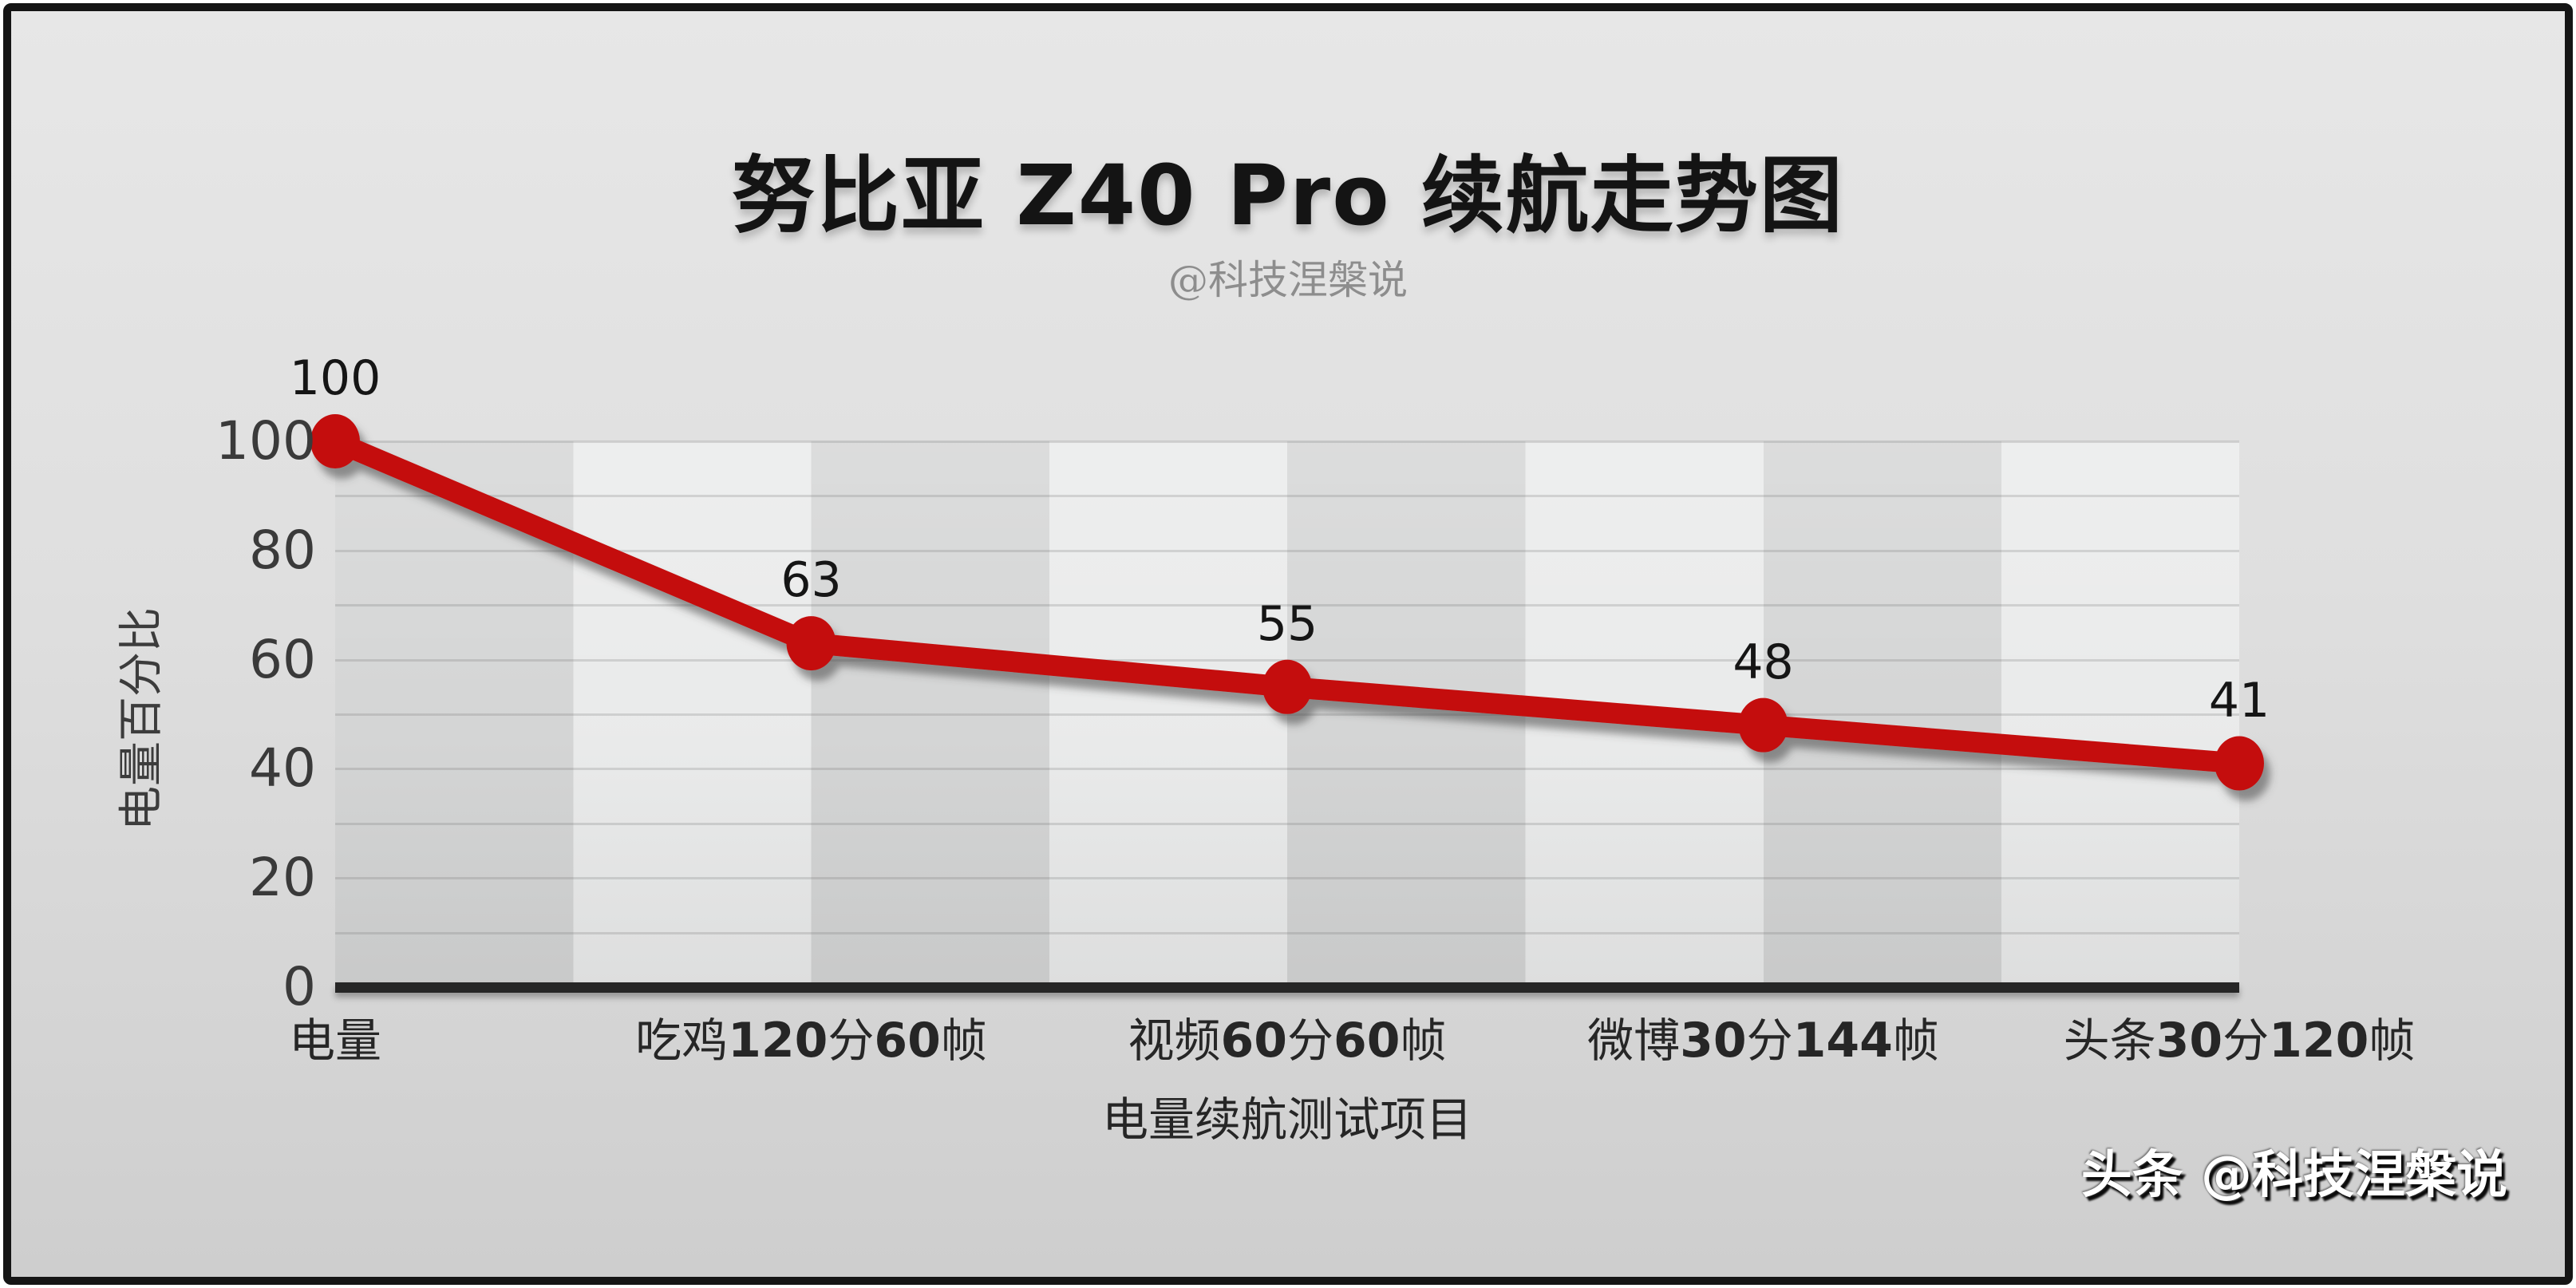 Image resolution: width=2576 pixels, height=1288 pixels. Describe the element at coordinates (1288, 195) in the screenshot. I see `chart-title: 努比亚 Z40 Pro 续航走势图` at that location.